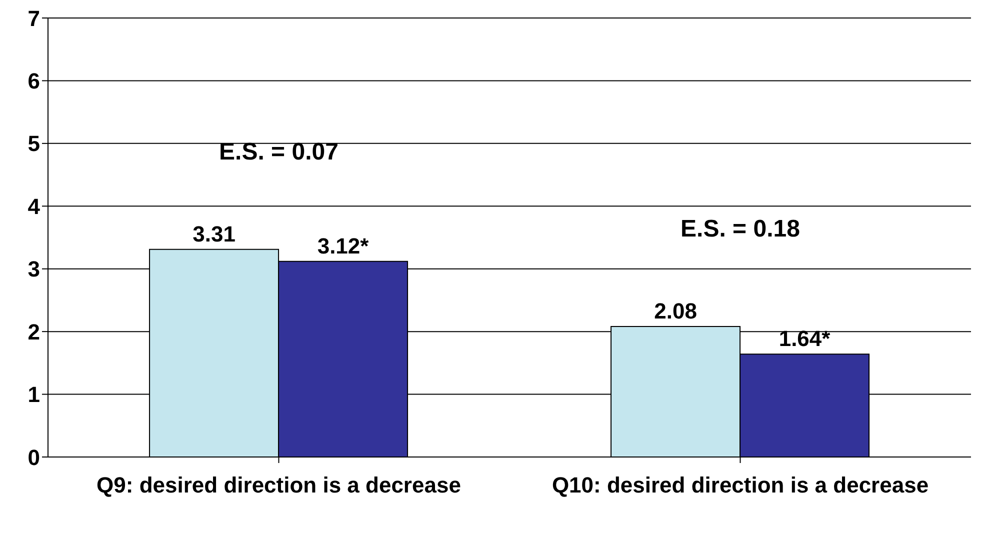 The image size is (989, 545). I want to click on data-label: 1.64*, so click(804, 339).